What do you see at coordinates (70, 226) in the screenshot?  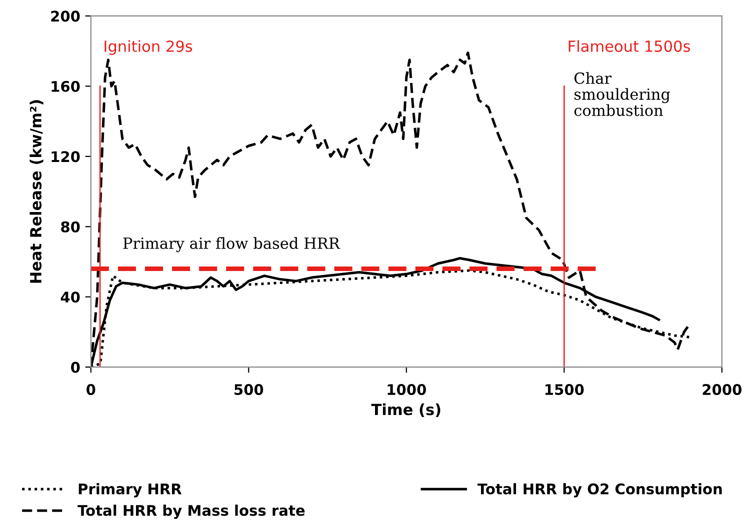 I see `y-tick-label: 80` at bounding box center [70, 226].